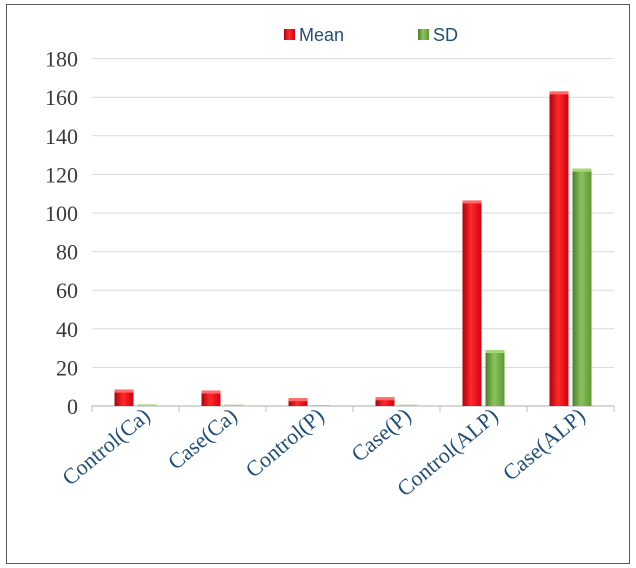 This screenshot has width=636, height=568. Describe the element at coordinates (61, 97) in the screenshot. I see `y-tick-label: 160` at that location.